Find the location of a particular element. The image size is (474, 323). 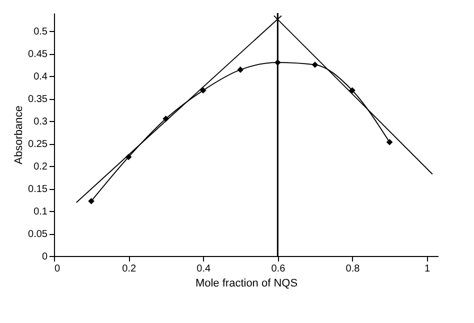

y-tick-label: 0.45 is located at coordinates (38, 54).